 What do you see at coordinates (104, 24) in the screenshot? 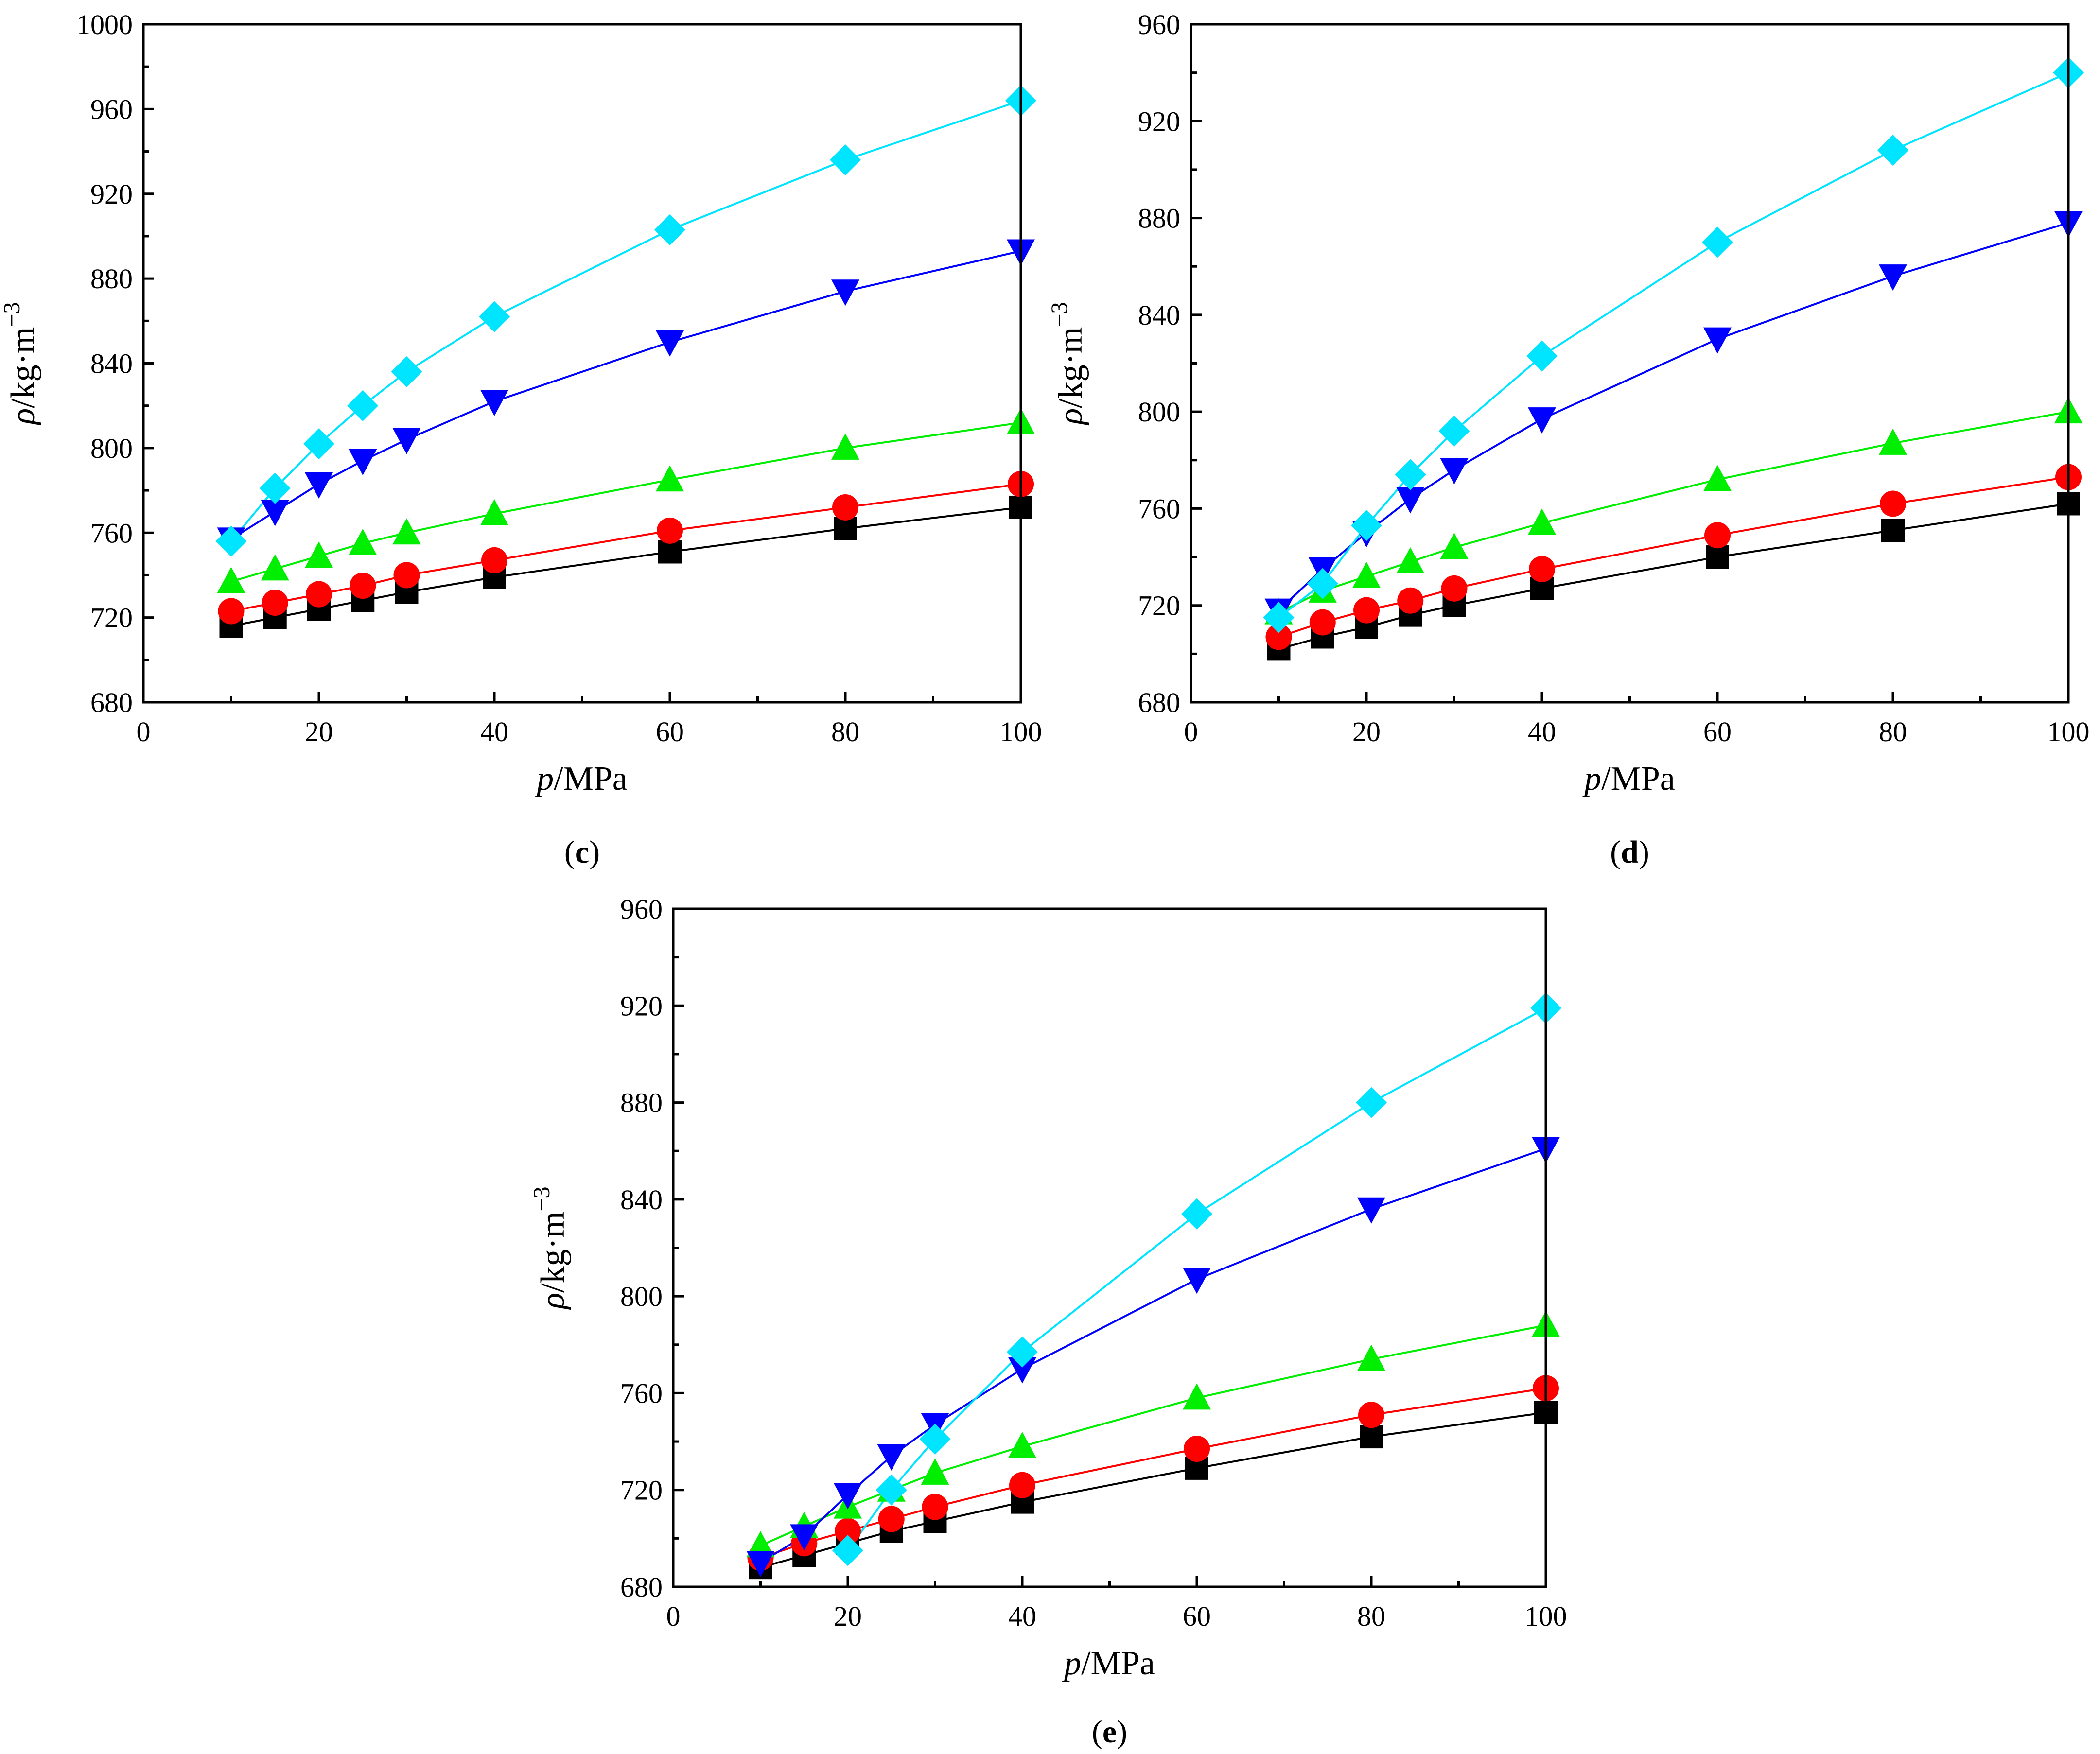
I see `y-tick-label: 1000` at bounding box center [104, 24].